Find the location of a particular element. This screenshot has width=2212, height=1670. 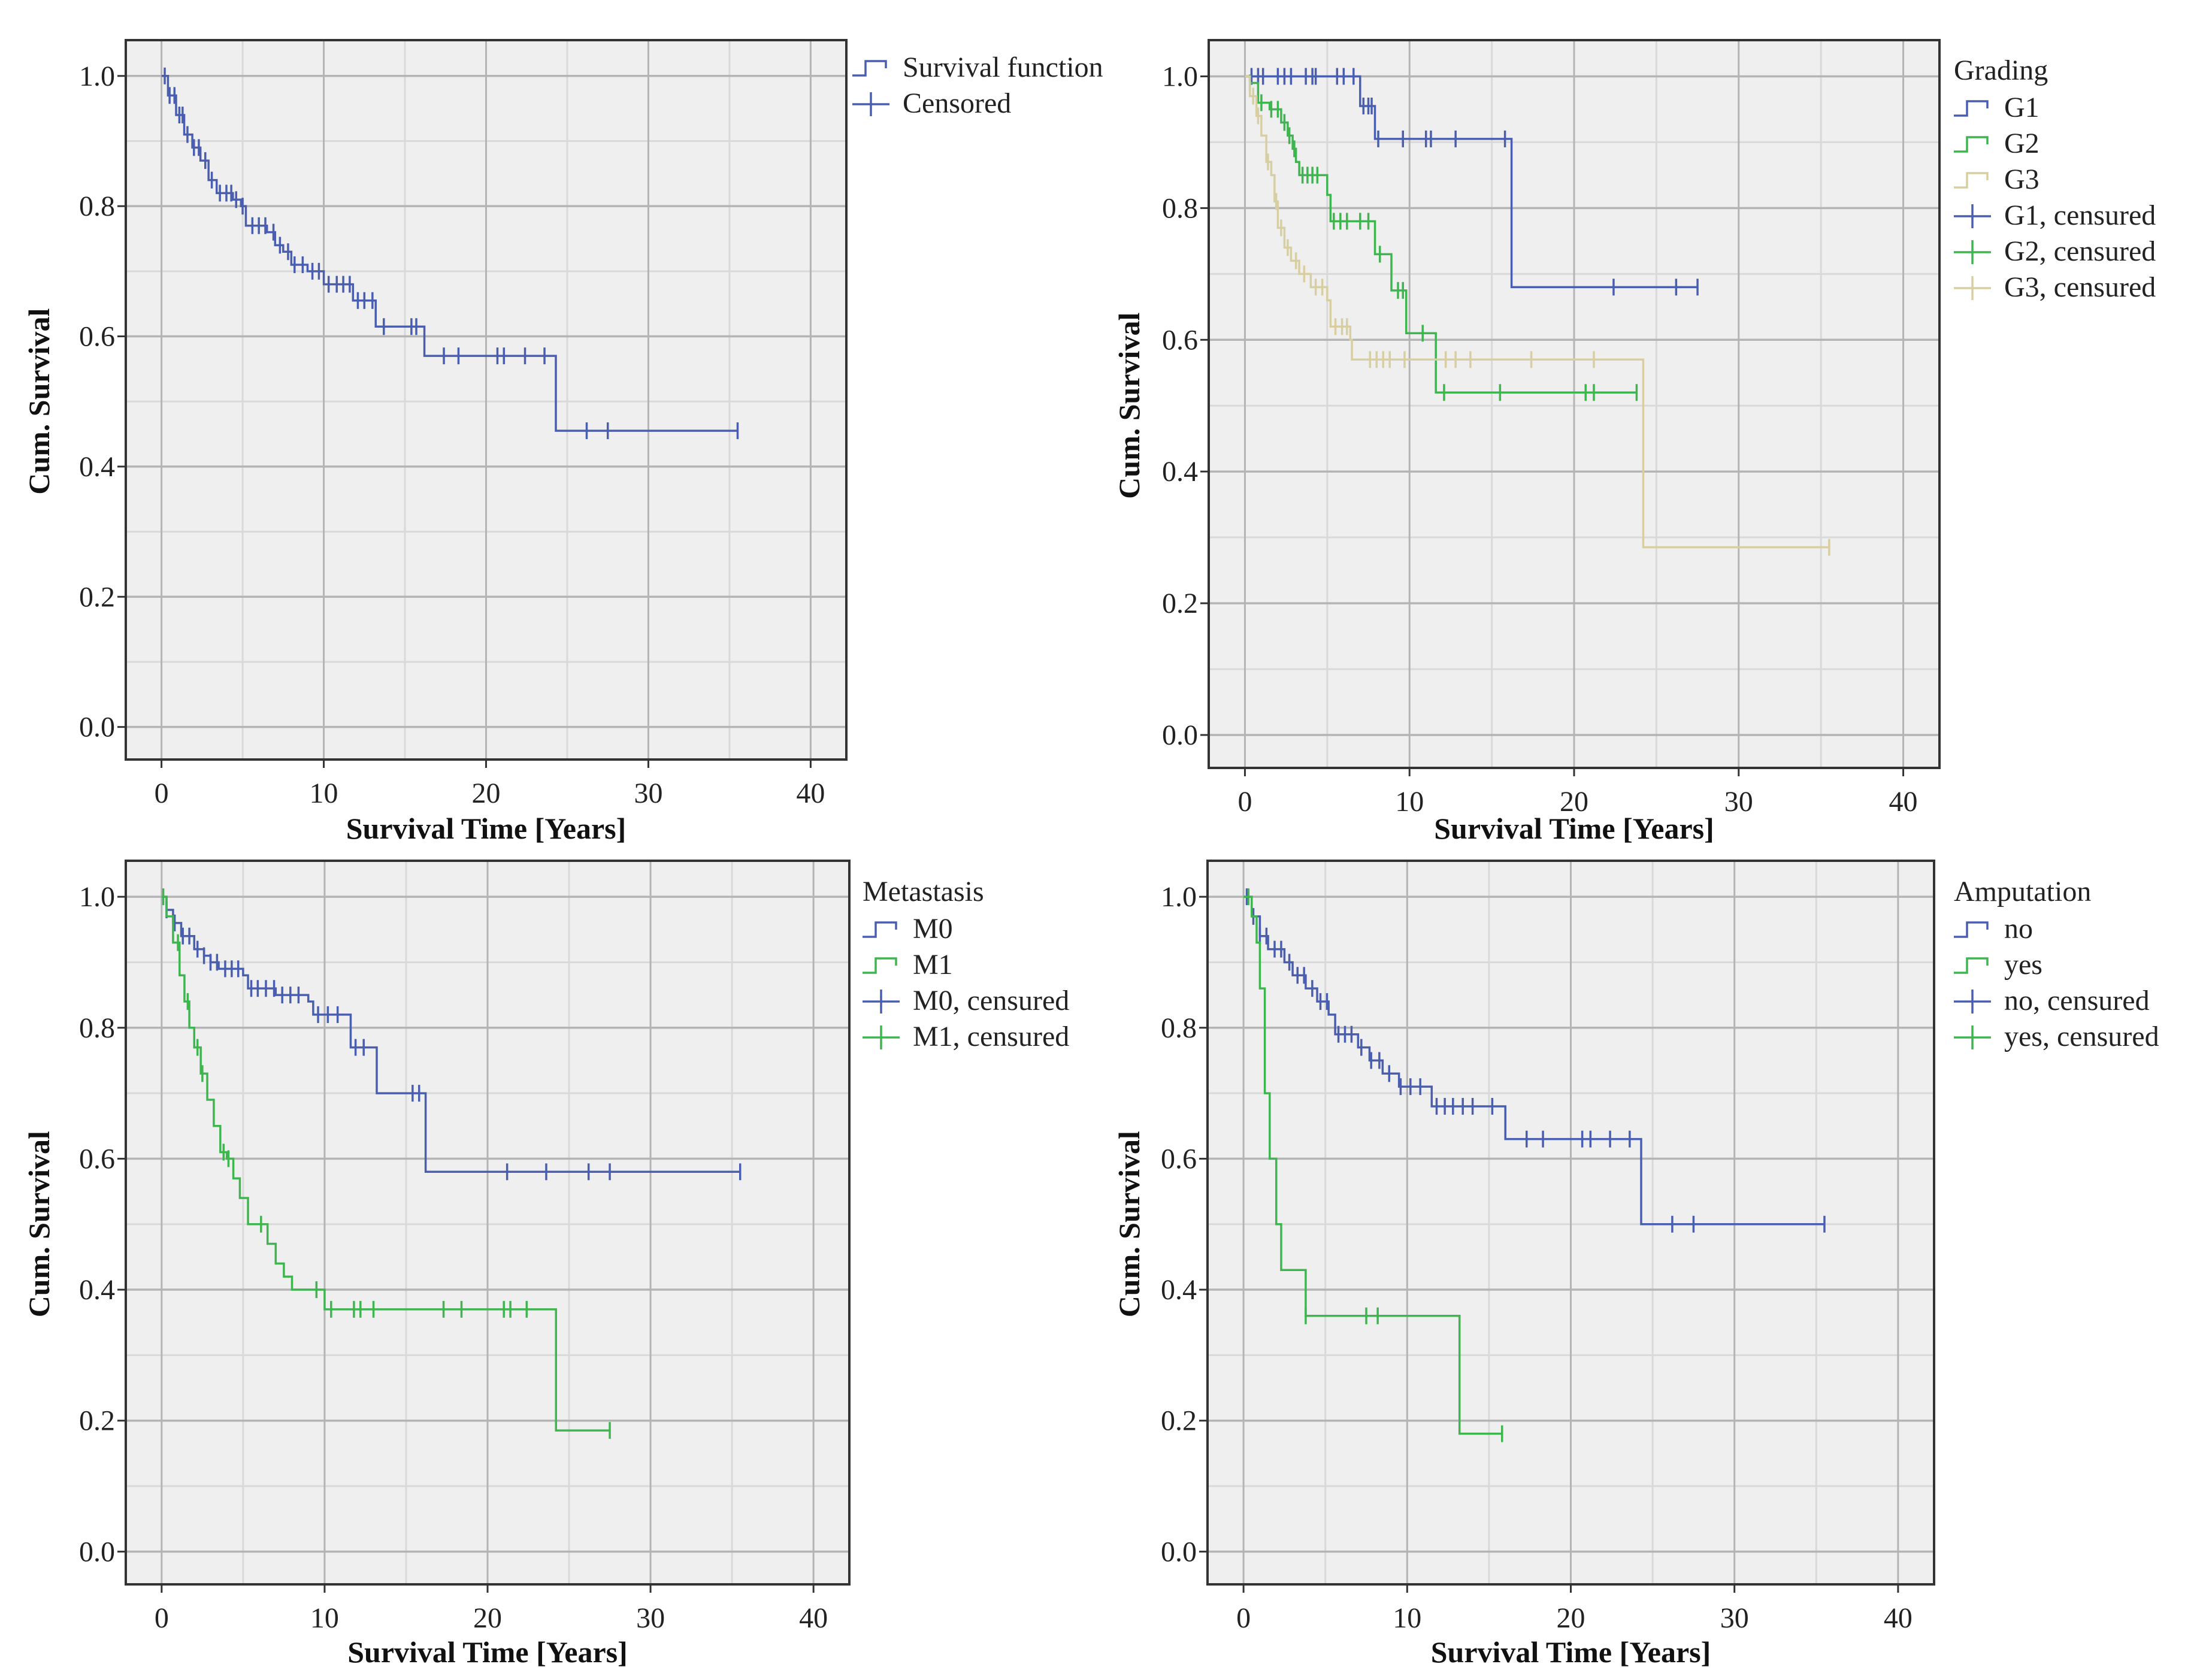

legend-item-label: Survival function is located at coordinates (1003, 67).